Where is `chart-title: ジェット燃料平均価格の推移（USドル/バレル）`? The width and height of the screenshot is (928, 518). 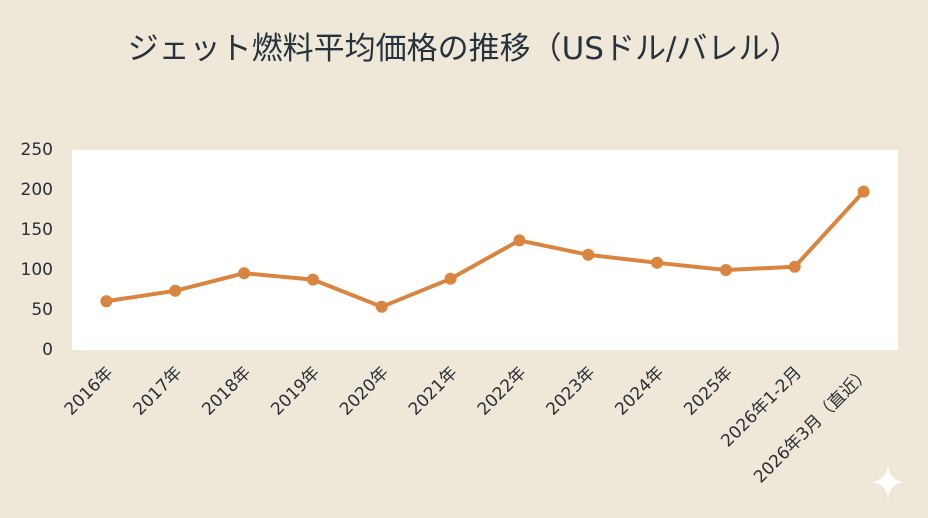 chart-title: ジェット燃料平均価格の推移（USドル/バレル） is located at coordinates (464, 49).